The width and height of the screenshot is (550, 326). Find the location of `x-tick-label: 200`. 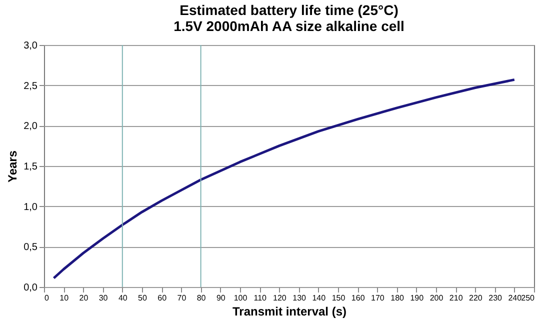

x-tick-label: 200 is located at coordinates (437, 298).